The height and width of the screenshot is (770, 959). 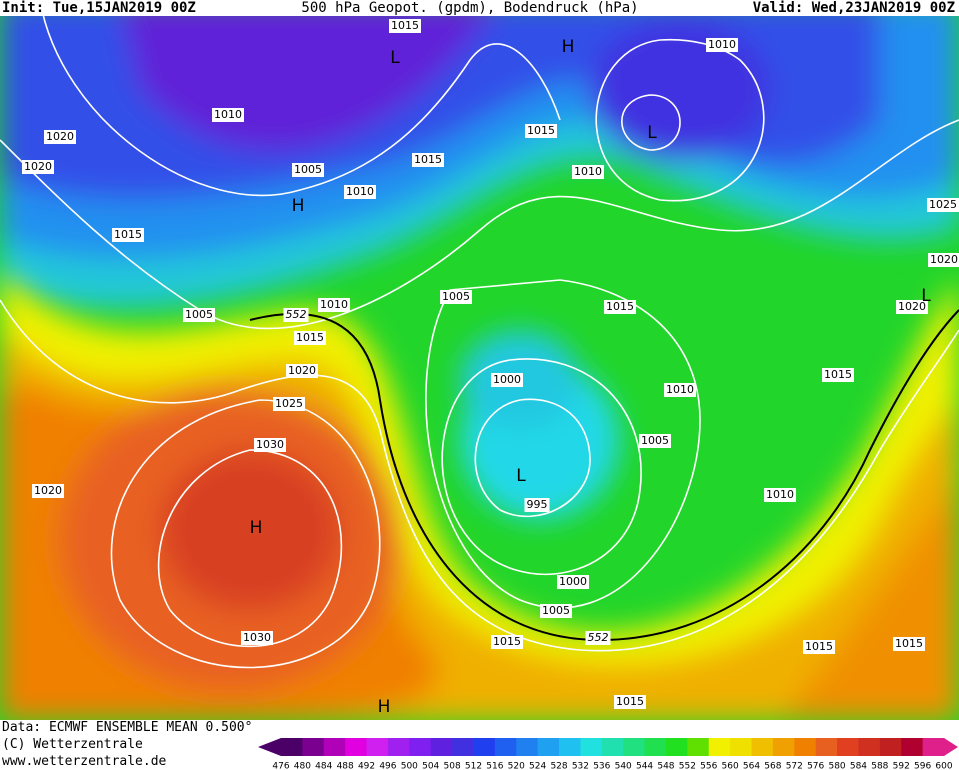 What do you see at coordinates (751, 766) in the screenshot?
I see `colorbar-label: 564` at bounding box center [751, 766].